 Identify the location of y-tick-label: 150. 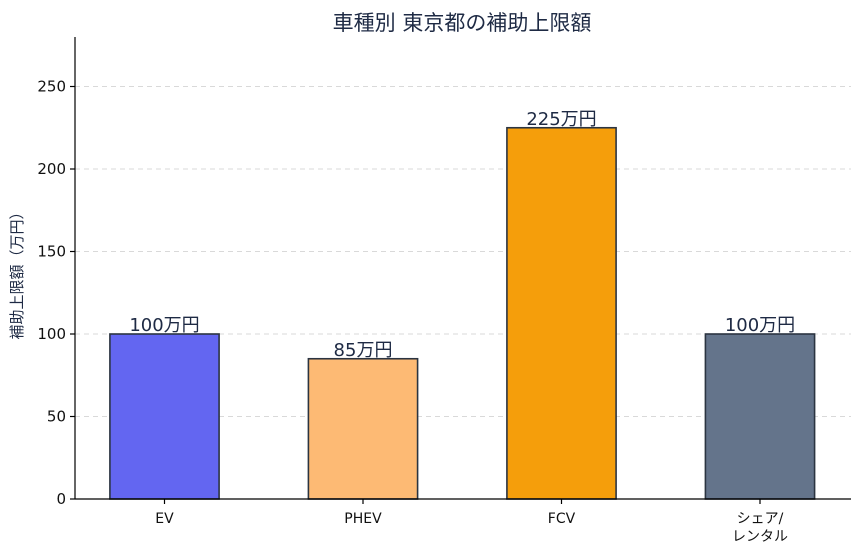
(51, 252).